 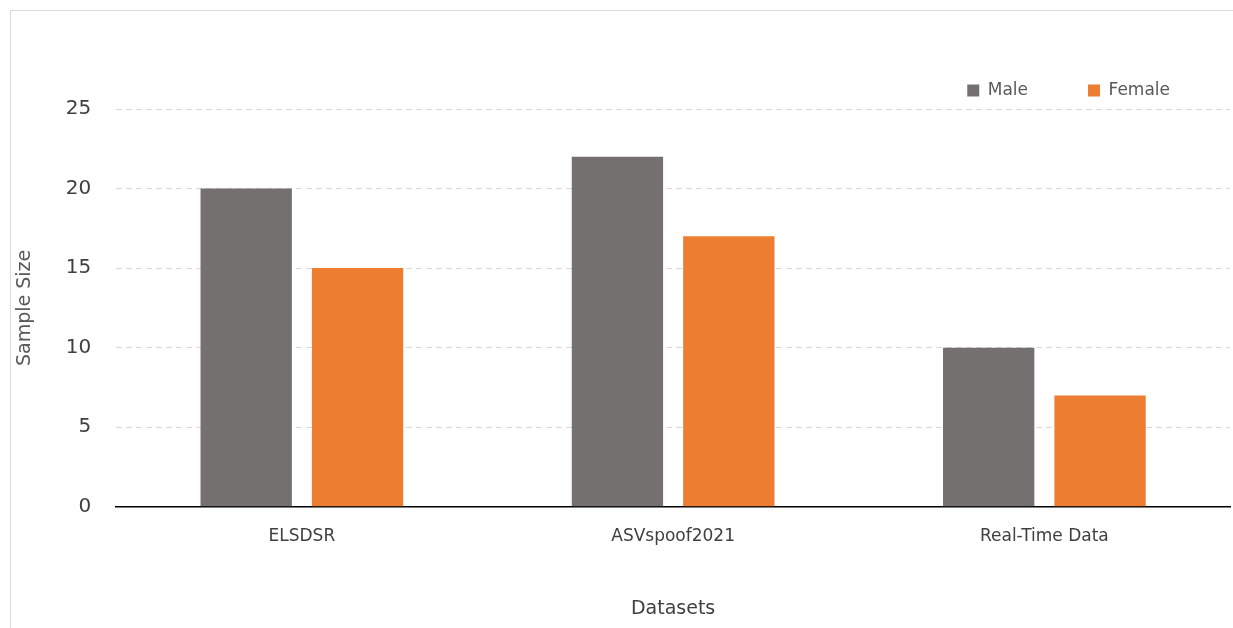 What do you see at coordinates (23, 308) in the screenshot?
I see `y-axis-title: Sample Size` at bounding box center [23, 308].